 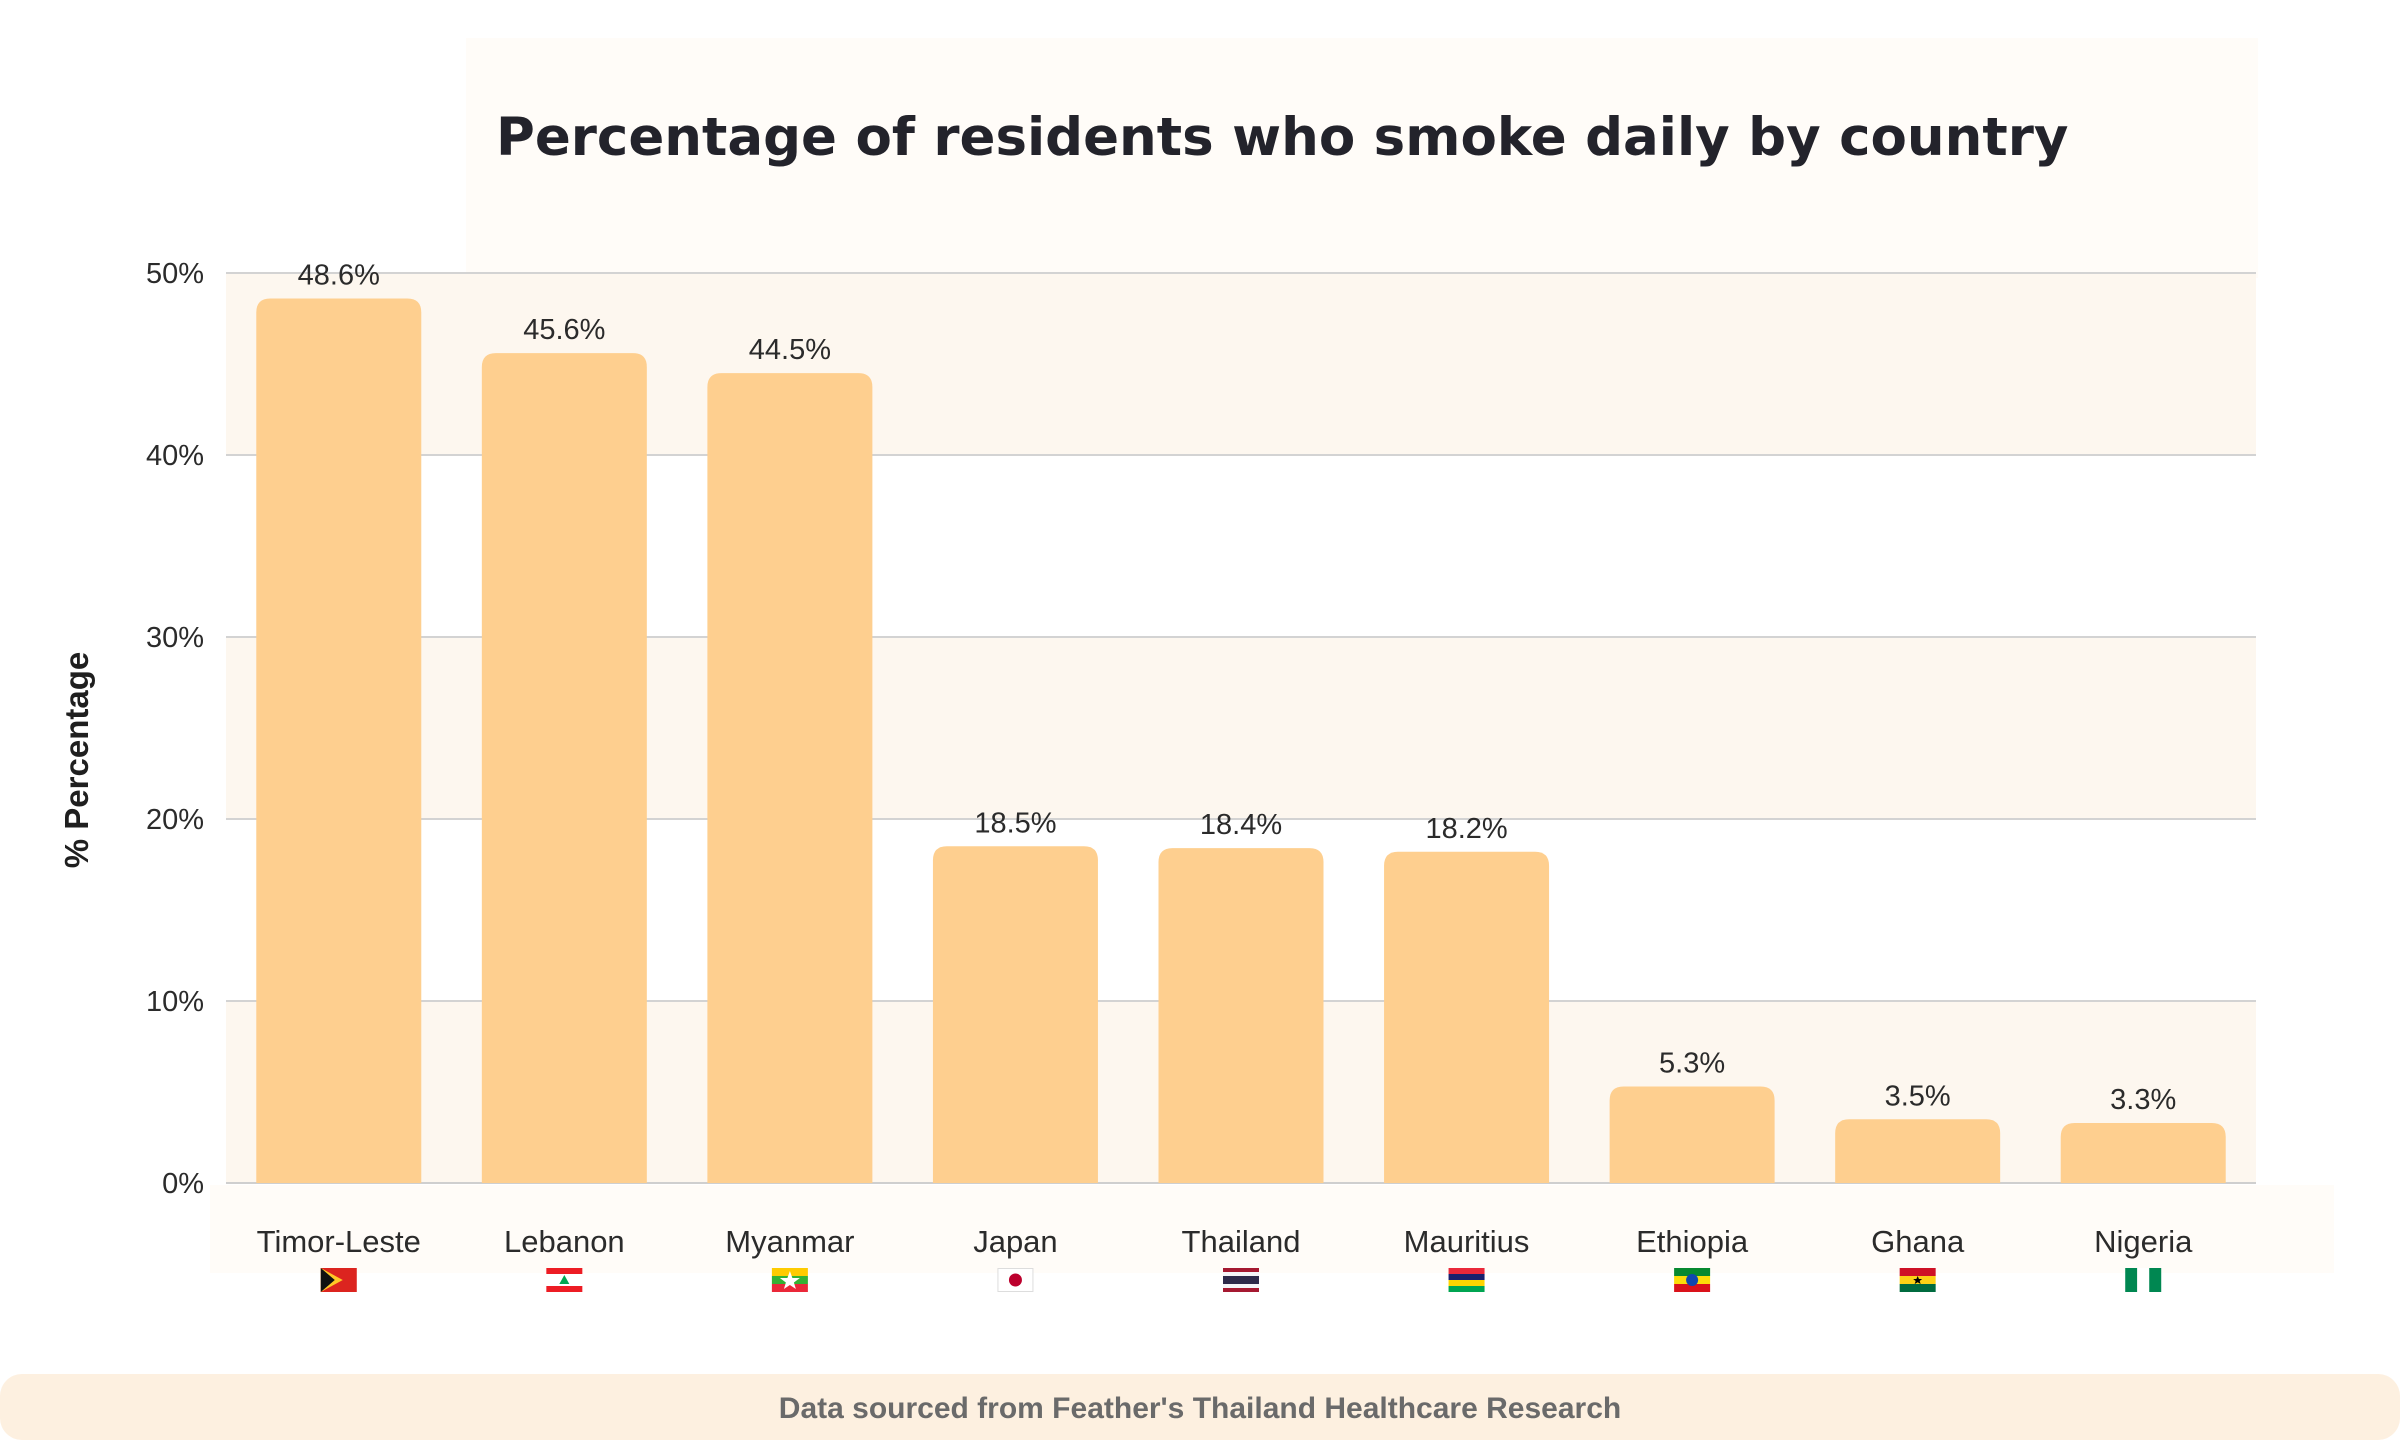 What do you see at coordinates (564, 768) in the screenshot?
I see `bar-lebanon` at bounding box center [564, 768].